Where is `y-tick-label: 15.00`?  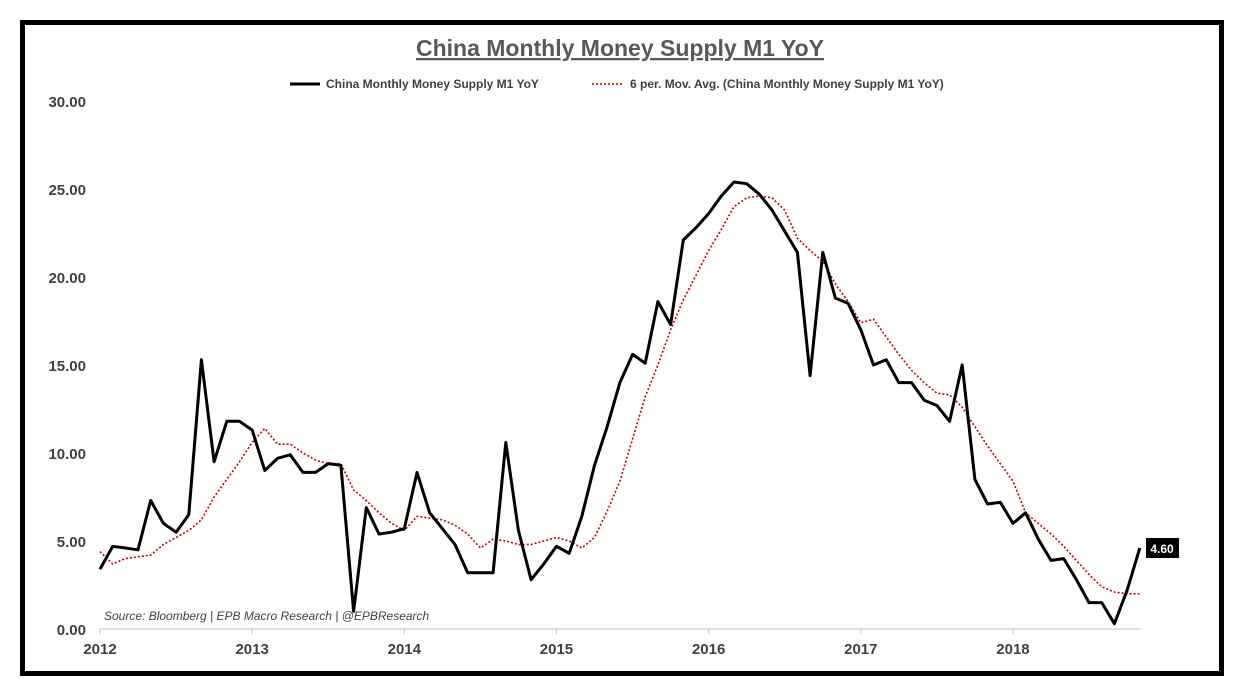 y-tick-label: 15.00 is located at coordinates (67, 366).